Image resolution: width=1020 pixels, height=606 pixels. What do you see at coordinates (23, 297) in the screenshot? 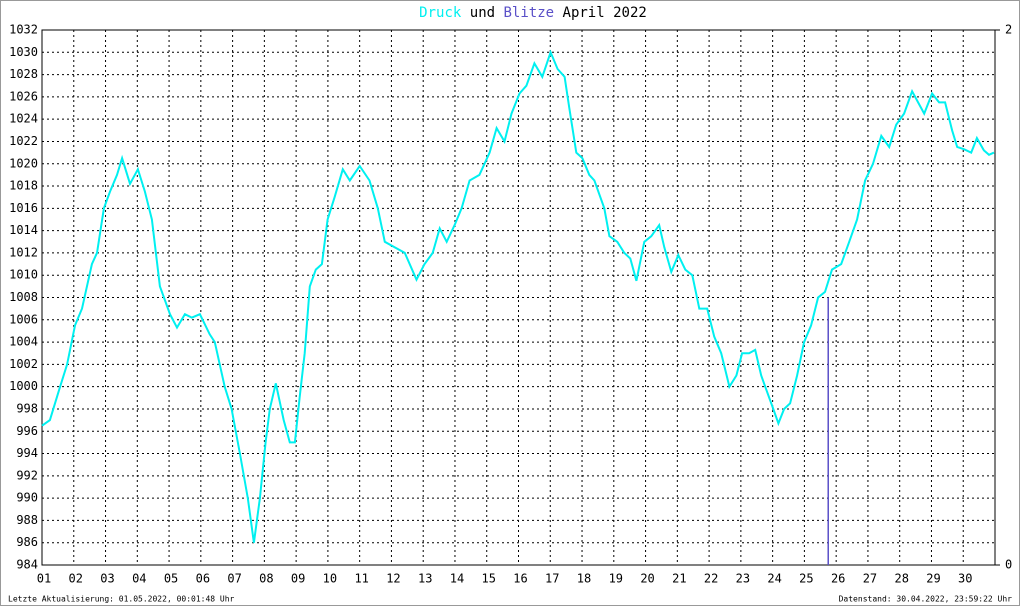
I see `y-tick-label: 1008` at bounding box center [23, 297].